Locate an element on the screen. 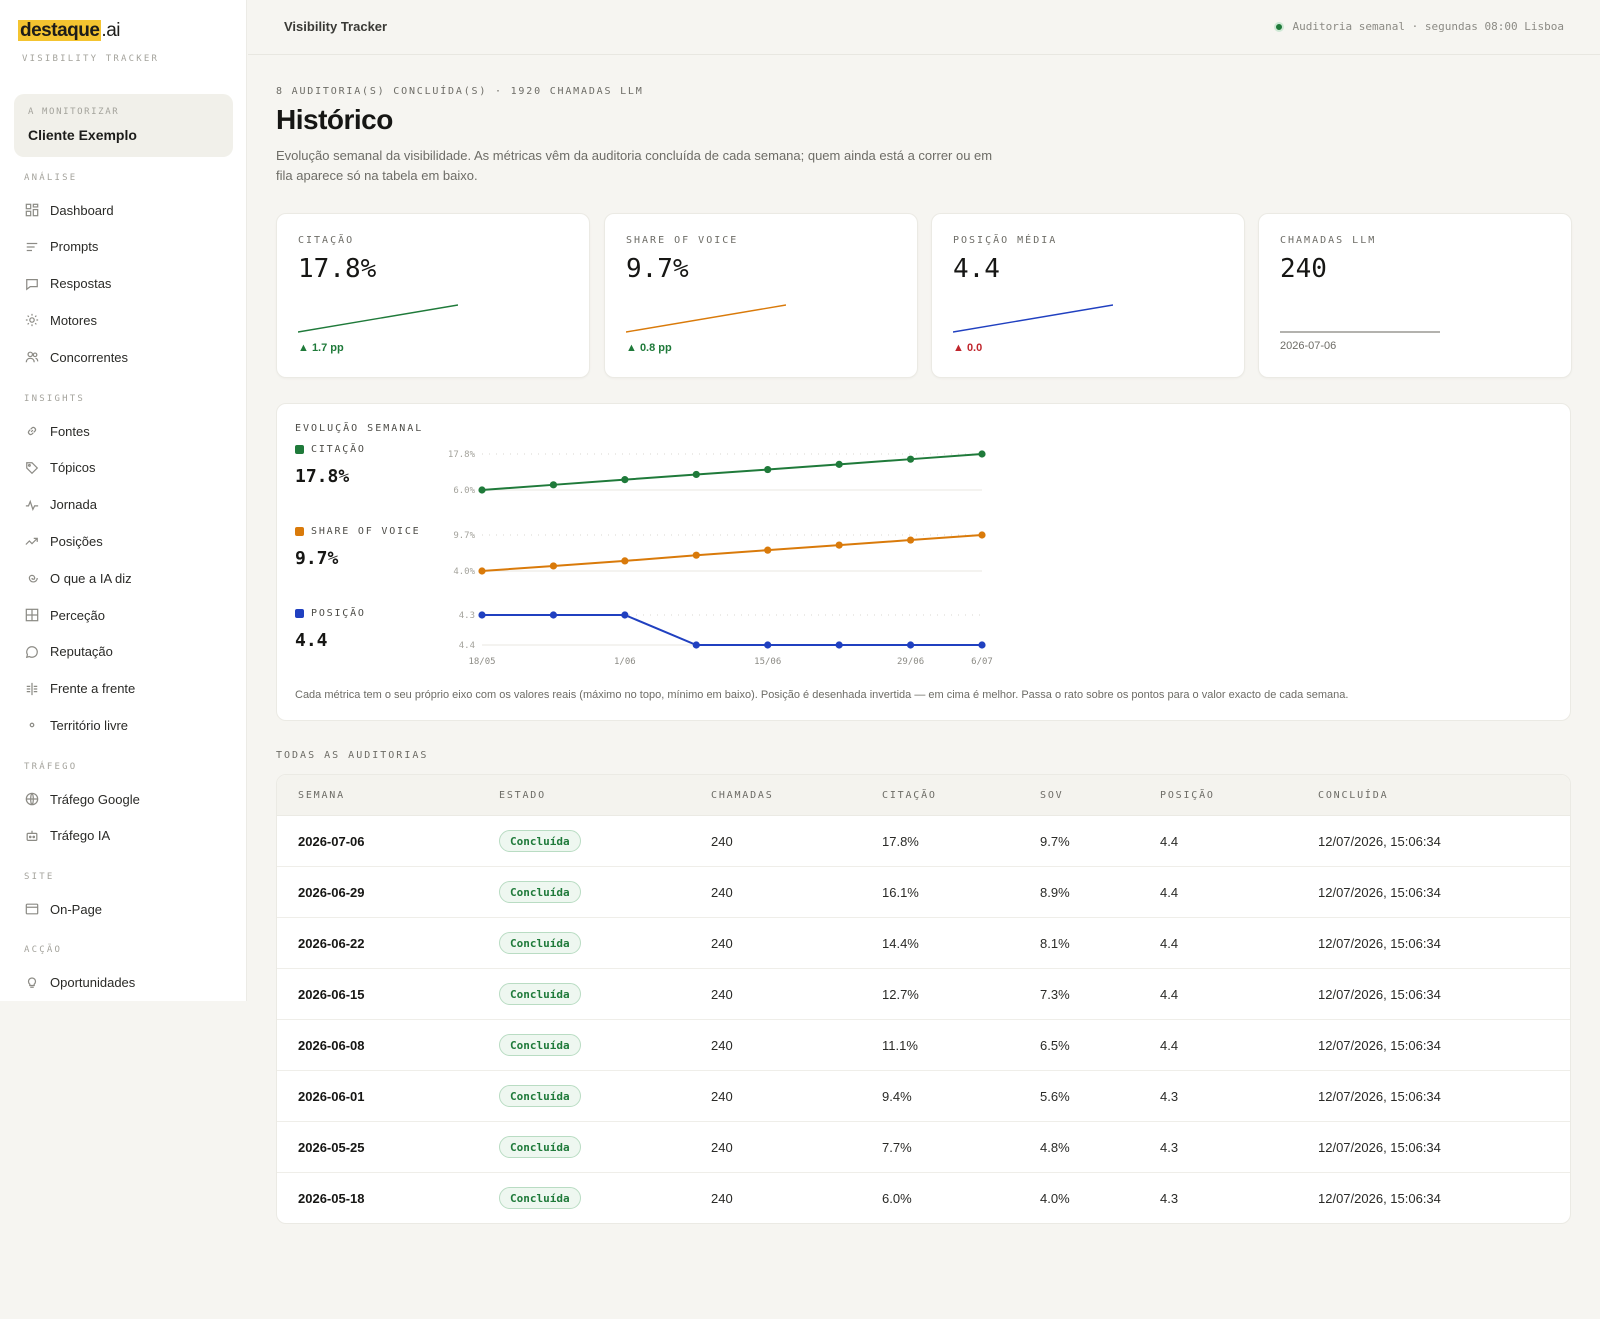 This screenshot has height=1319, width=1600. axis-min-label: 4.0% is located at coordinates (464, 572).